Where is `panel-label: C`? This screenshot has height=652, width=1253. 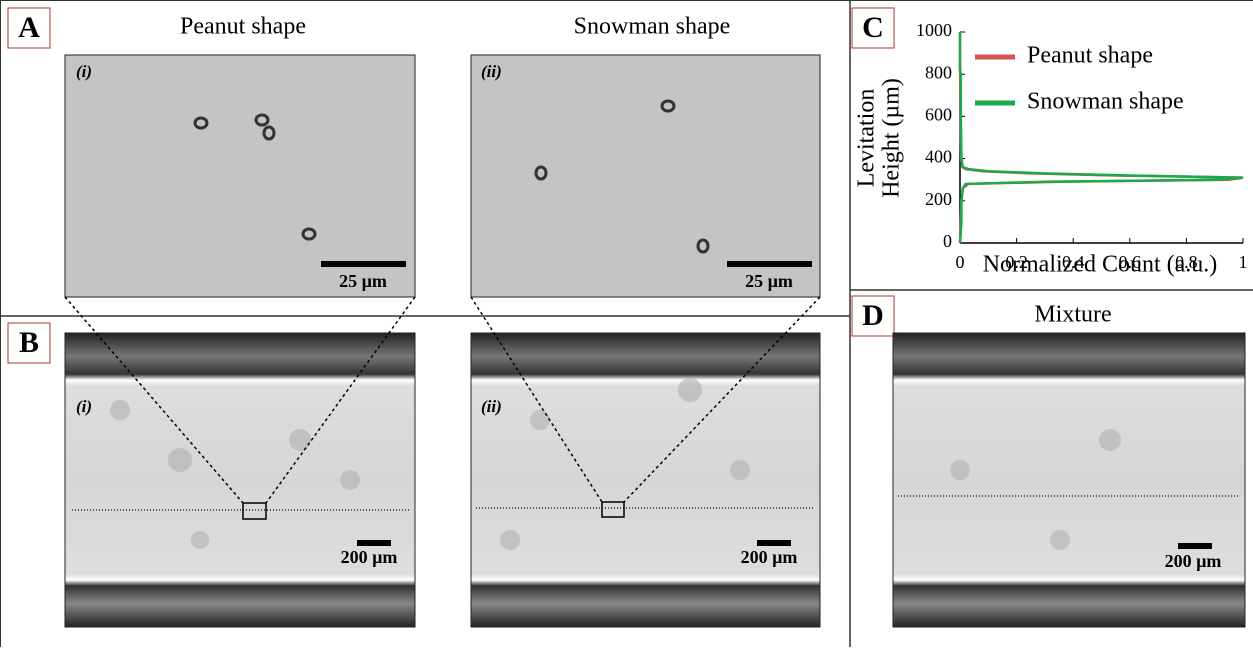 panel-label: C is located at coordinates (873, 27).